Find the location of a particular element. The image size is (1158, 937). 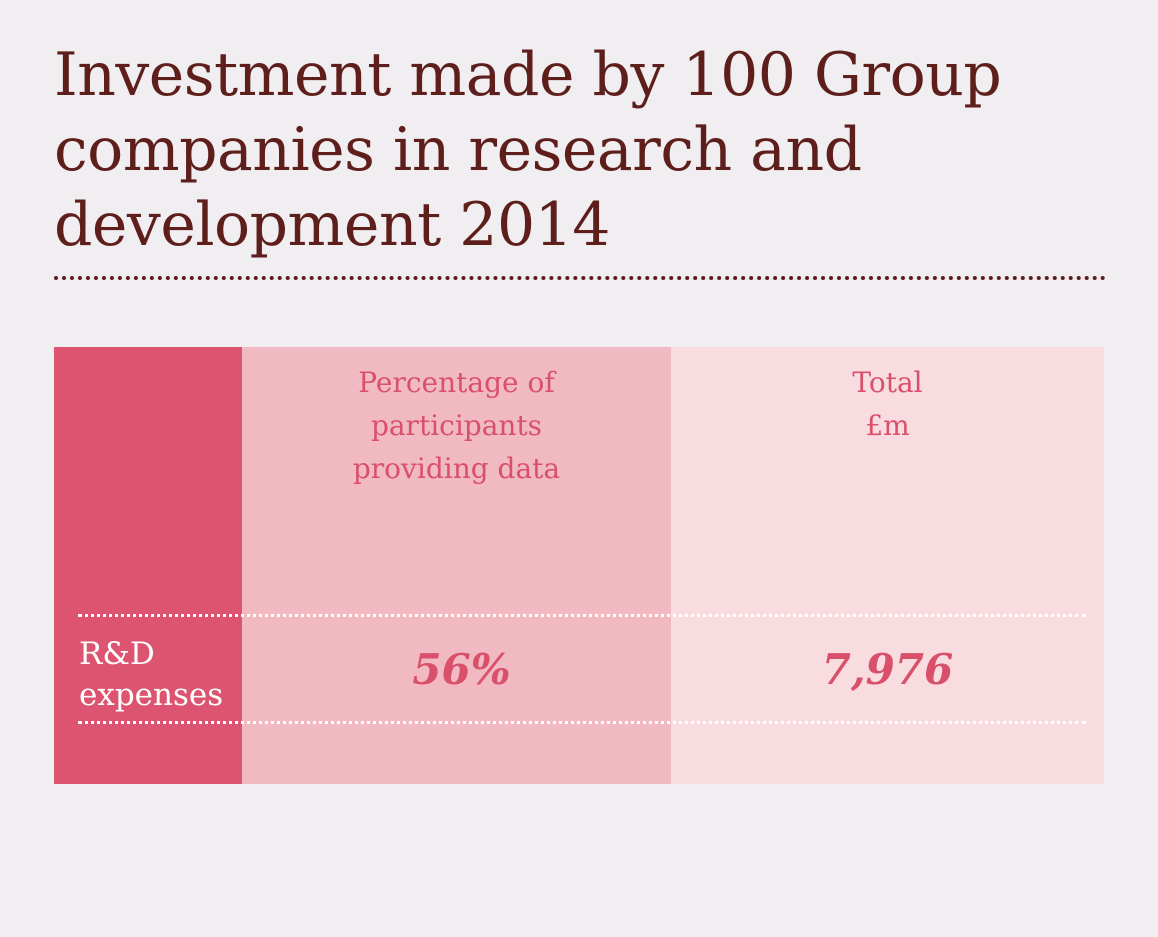

row-label-rd-expenses: R&D expenses is located at coordinates (151, 675).